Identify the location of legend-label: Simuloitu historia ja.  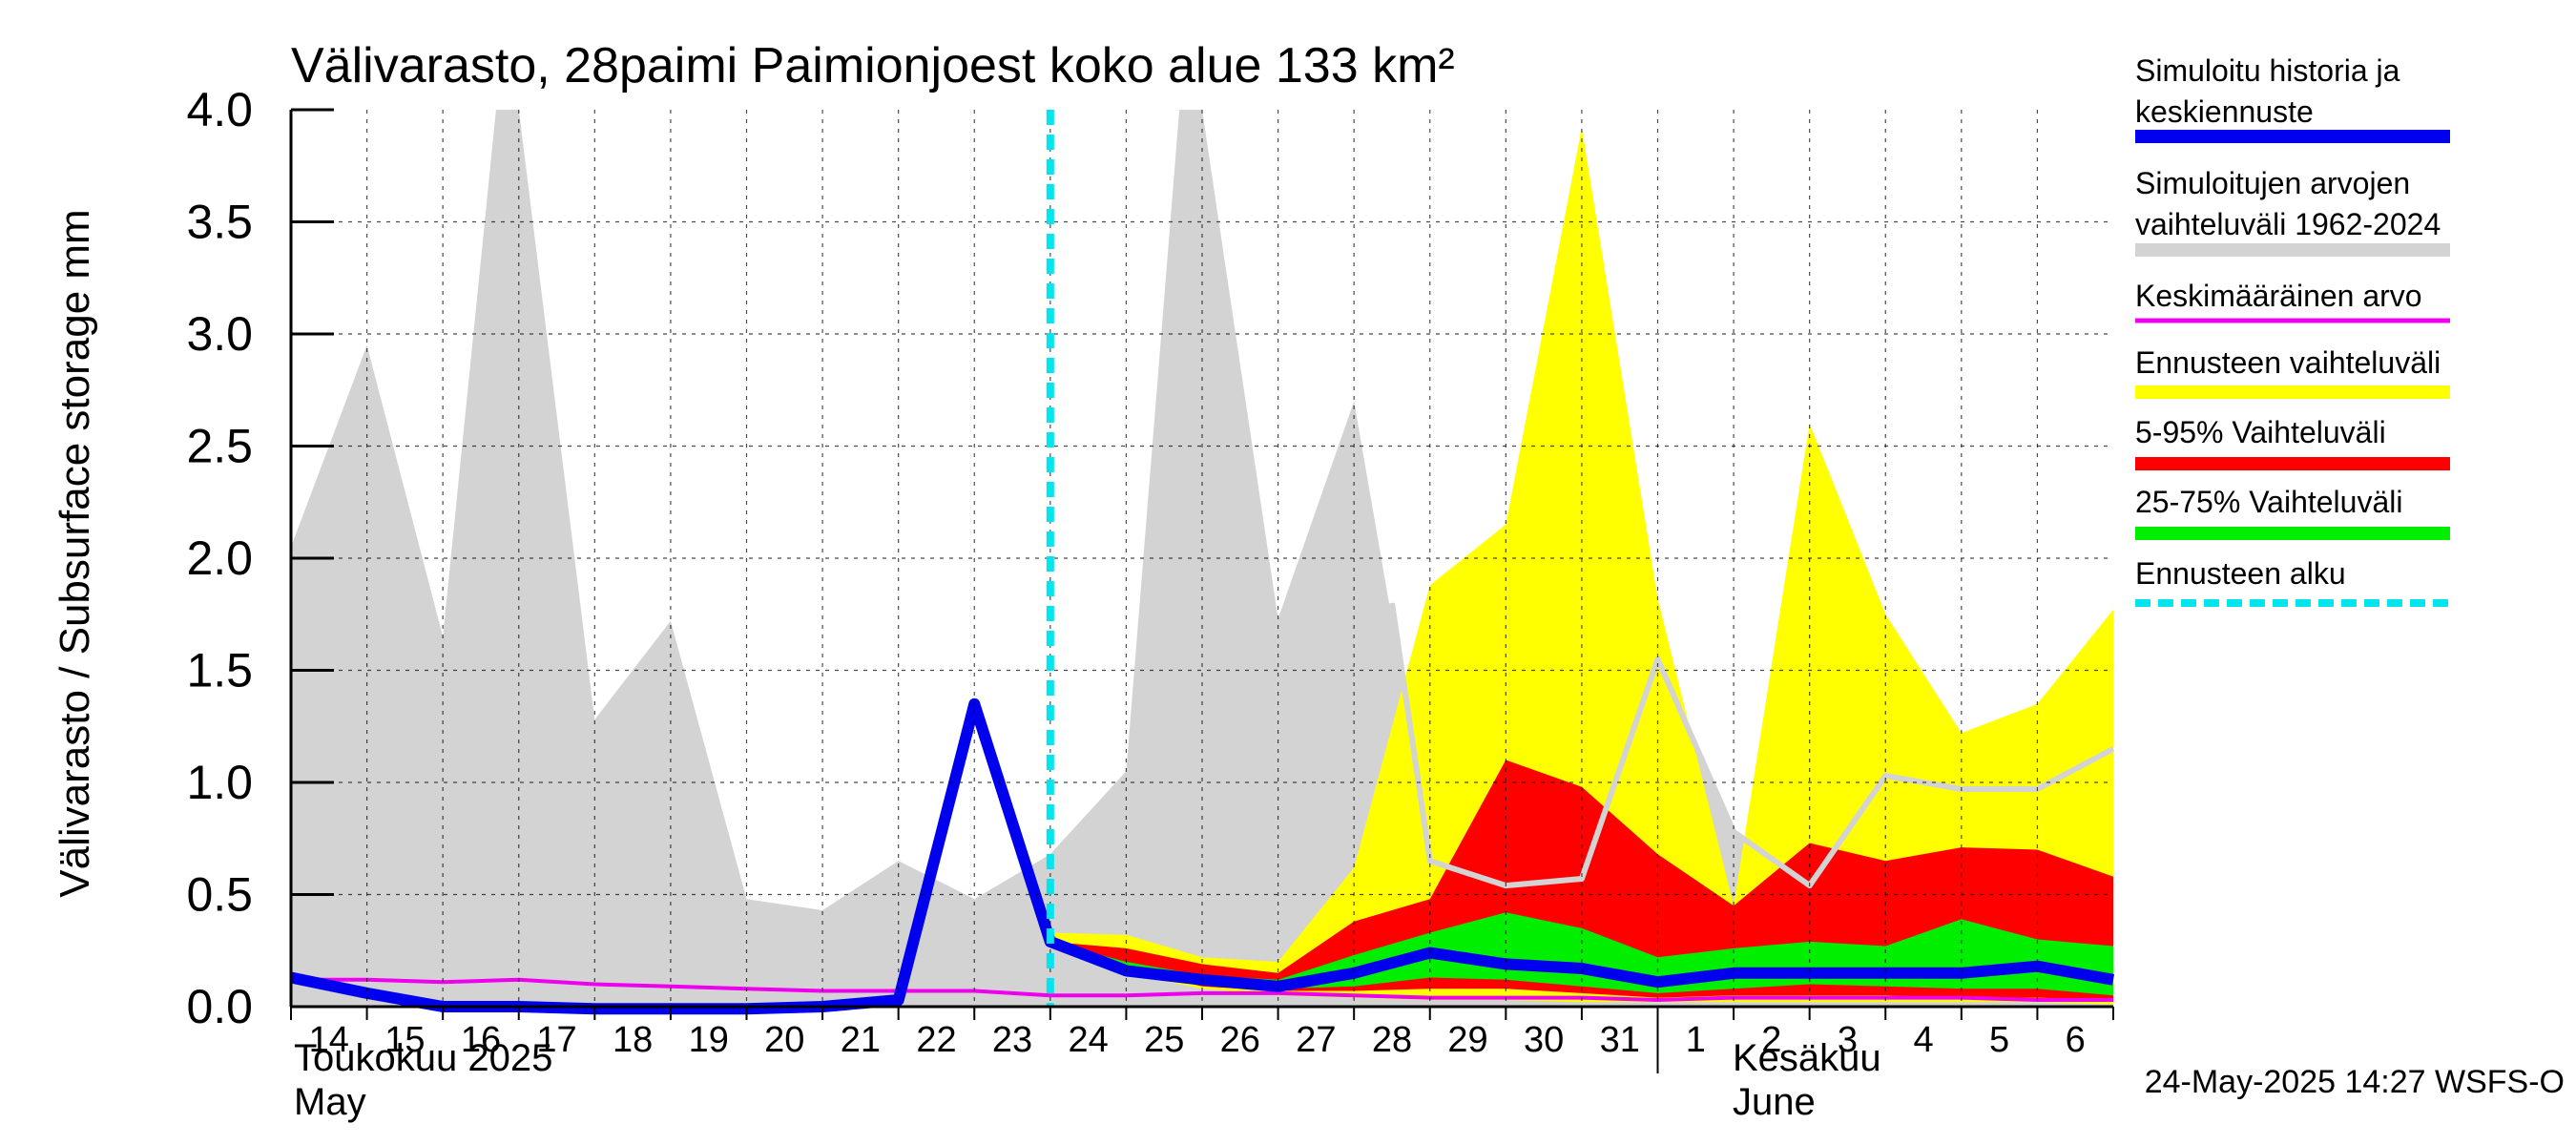
(2267, 70).